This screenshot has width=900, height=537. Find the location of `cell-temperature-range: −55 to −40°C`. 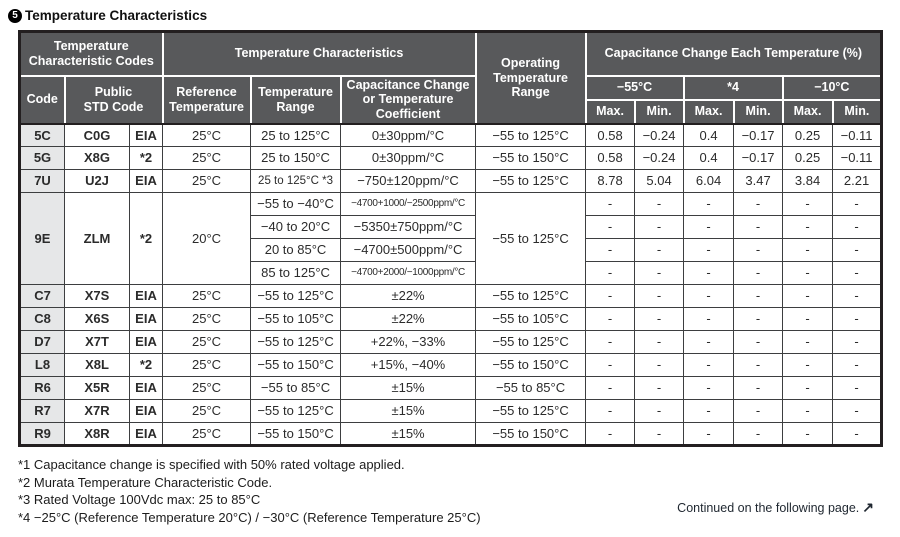

cell-temperature-range: −55 to −40°C is located at coordinates (296, 204).